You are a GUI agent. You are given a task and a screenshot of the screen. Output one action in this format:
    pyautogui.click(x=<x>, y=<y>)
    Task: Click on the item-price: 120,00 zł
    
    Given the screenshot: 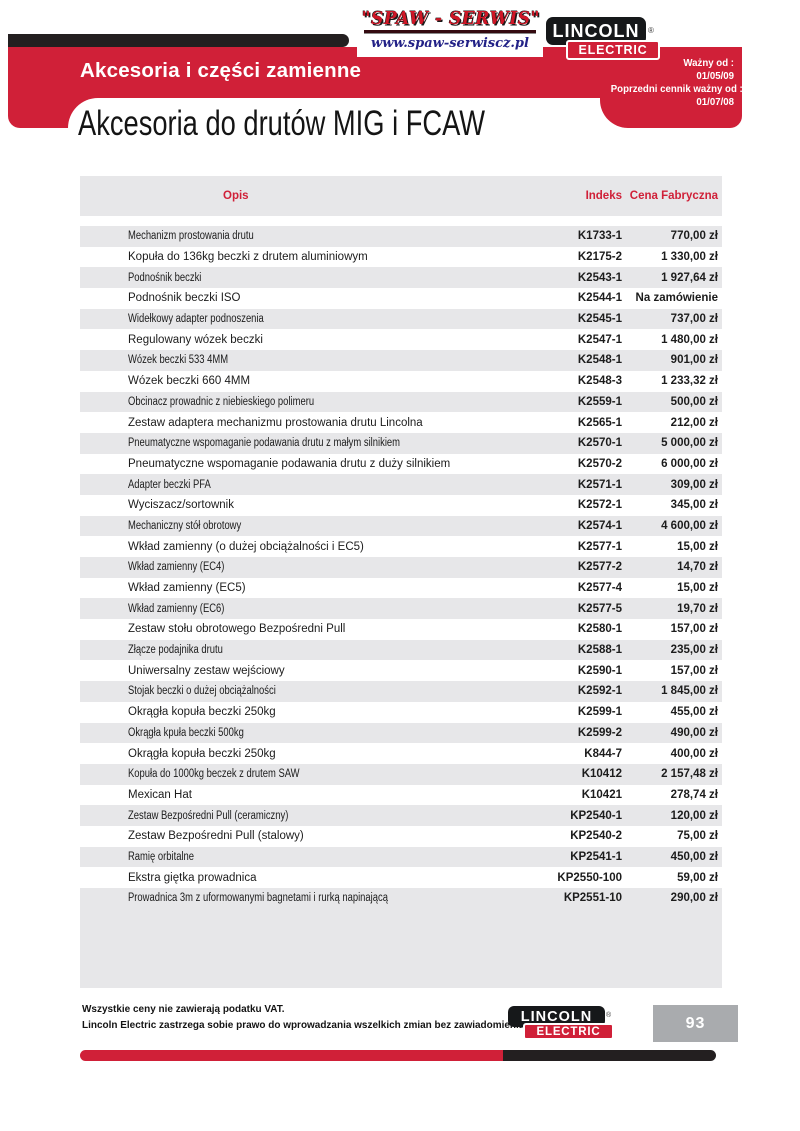 What is the action you would take?
    pyautogui.click(x=694, y=815)
    